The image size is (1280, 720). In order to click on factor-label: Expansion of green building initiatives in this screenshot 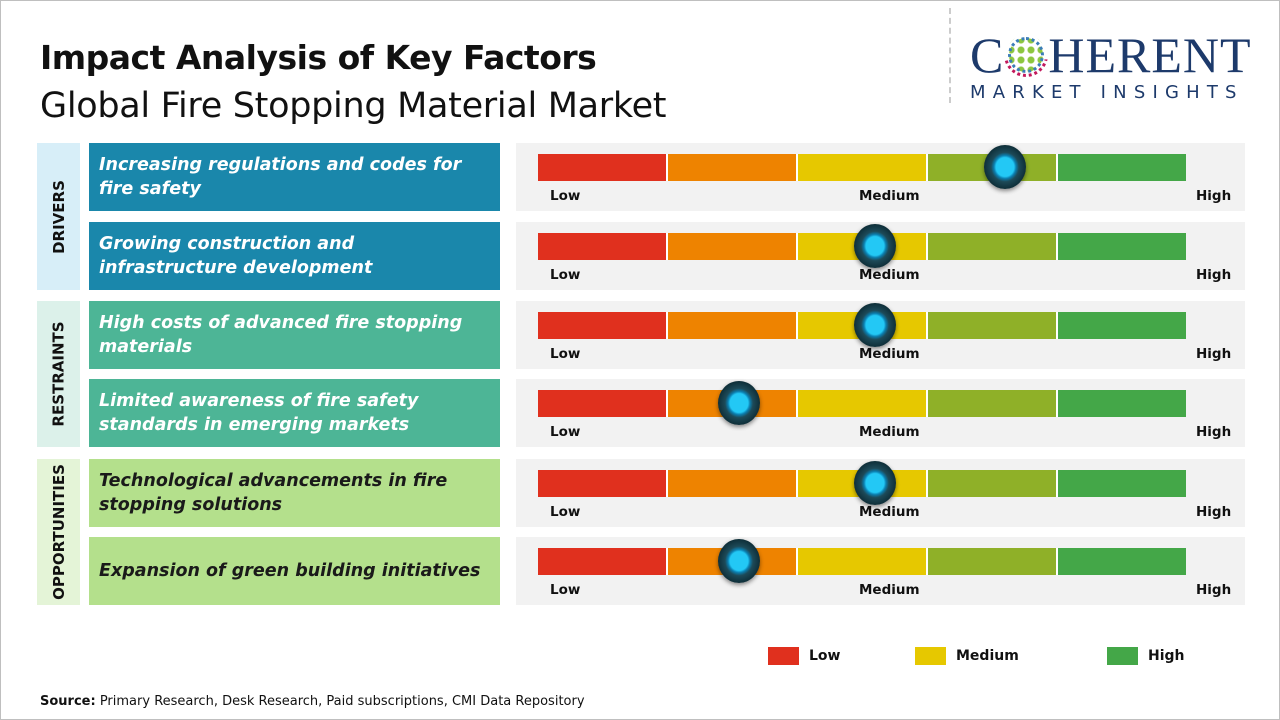, I will do `click(294, 571)`.